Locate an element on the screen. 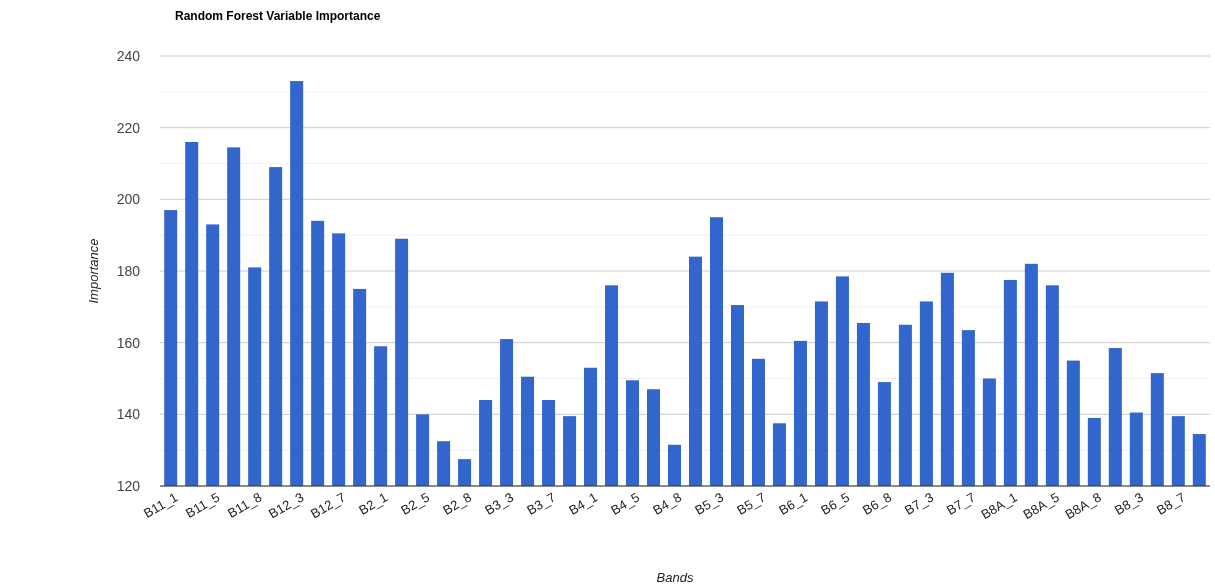  y-tick-label: 200 is located at coordinates (128, 199).